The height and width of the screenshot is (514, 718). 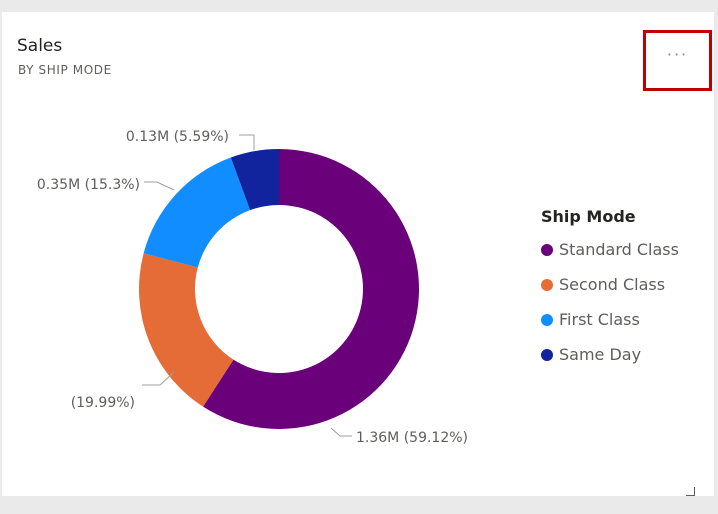 What do you see at coordinates (588, 216) in the screenshot?
I see `legend-title: Ship Mode` at bounding box center [588, 216].